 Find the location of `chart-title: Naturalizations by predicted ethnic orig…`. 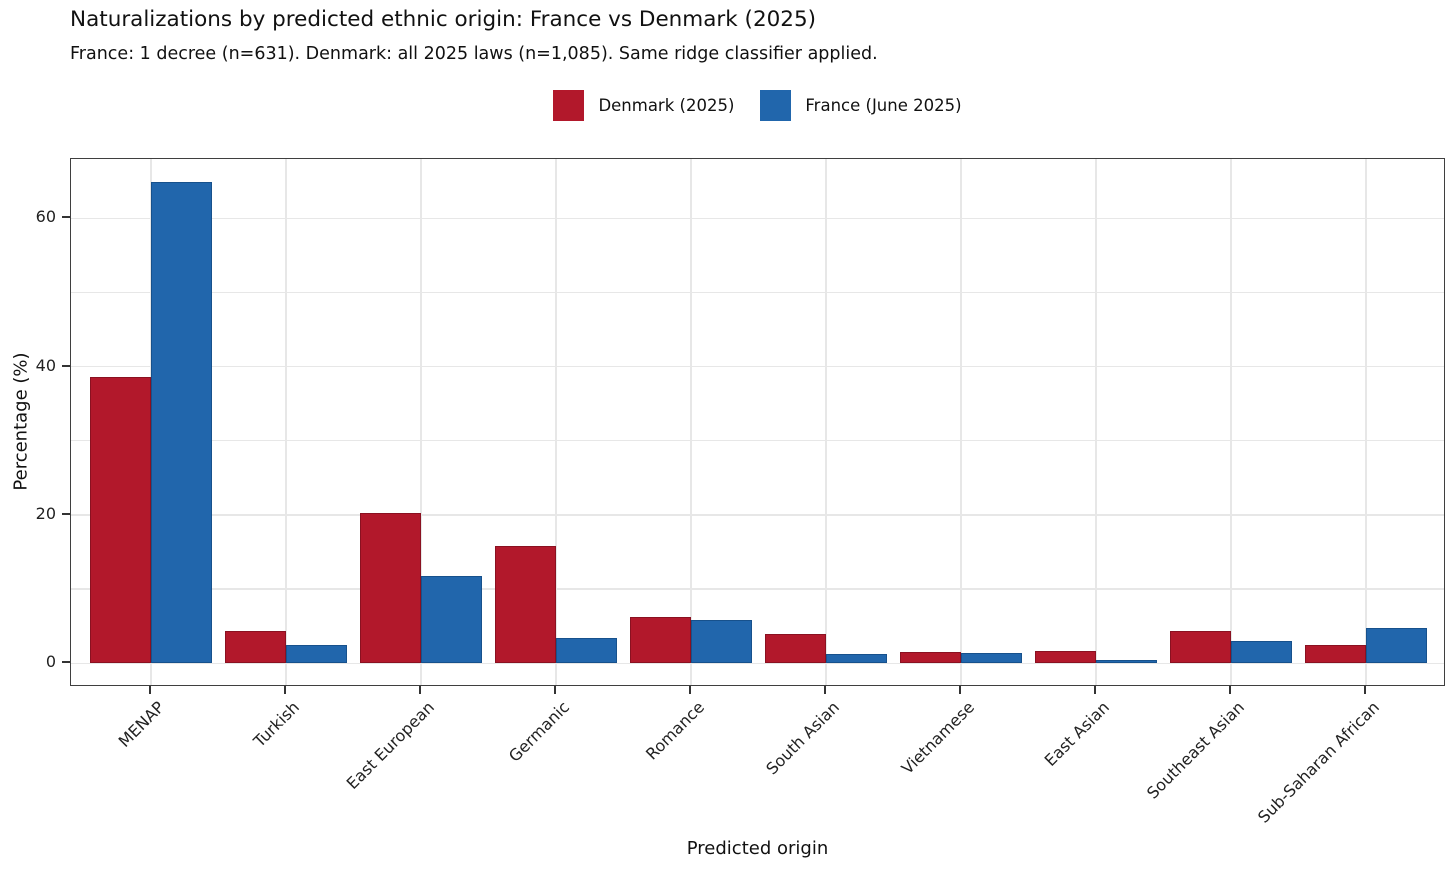

chart-title: Naturalizations by predicted ethnic orig… is located at coordinates (443, 19).